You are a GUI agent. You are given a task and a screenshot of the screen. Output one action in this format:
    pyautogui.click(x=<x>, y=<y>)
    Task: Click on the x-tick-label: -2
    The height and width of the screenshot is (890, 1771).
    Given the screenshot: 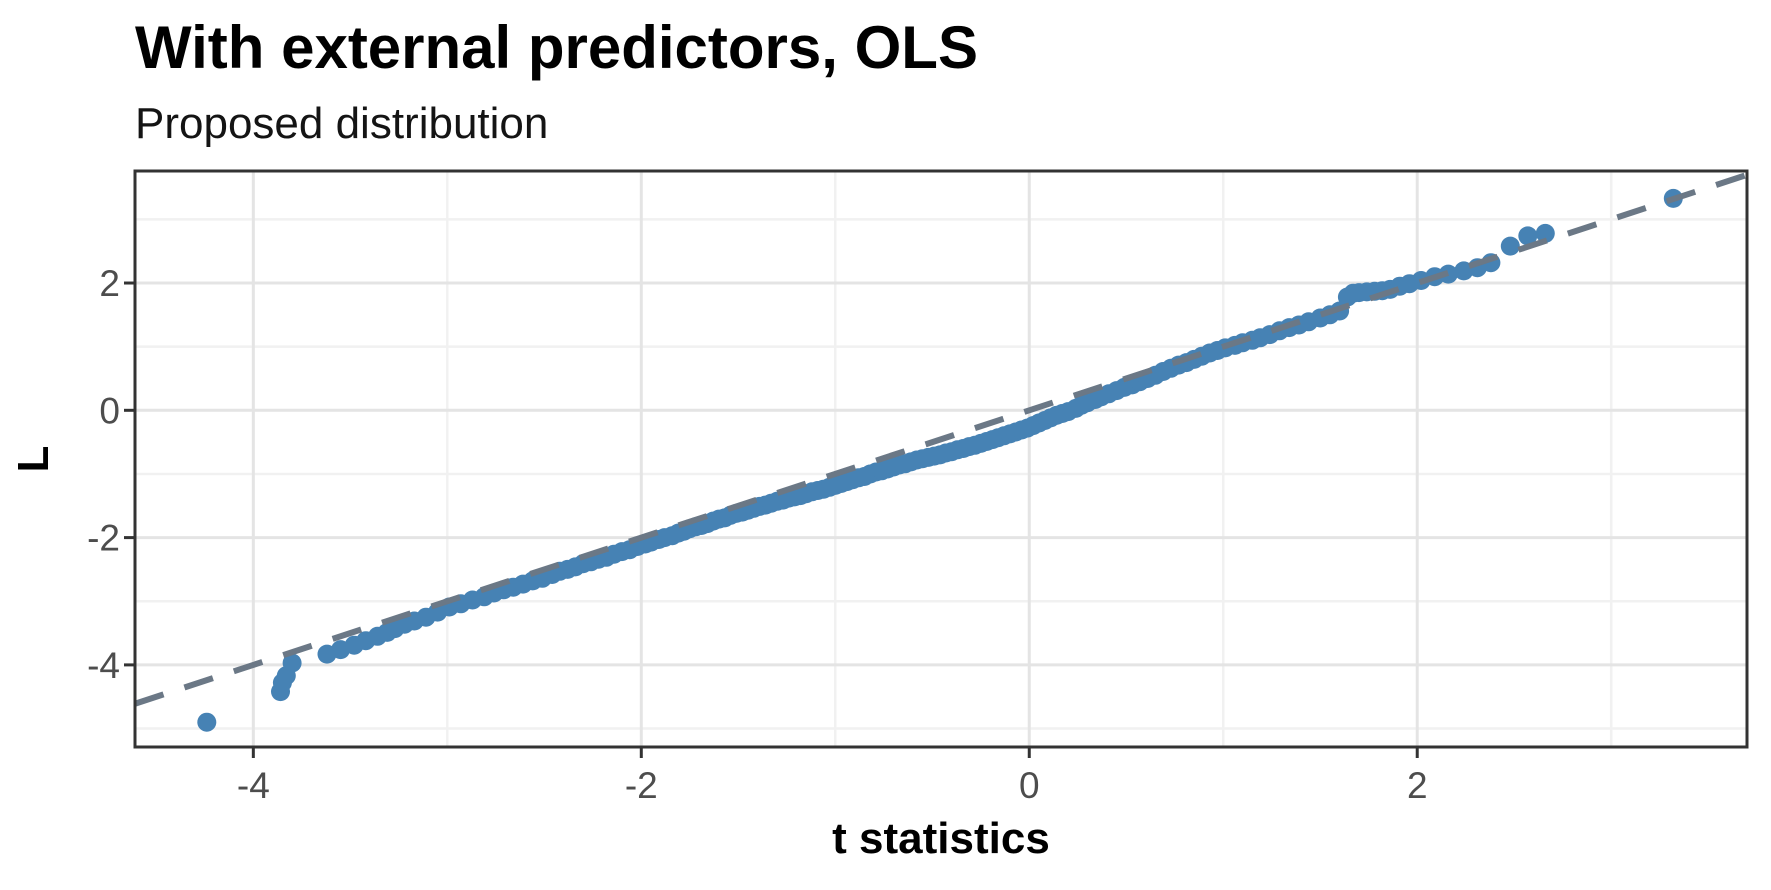 What is the action you would take?
    pyautogui.click(x=641, y=785)
    